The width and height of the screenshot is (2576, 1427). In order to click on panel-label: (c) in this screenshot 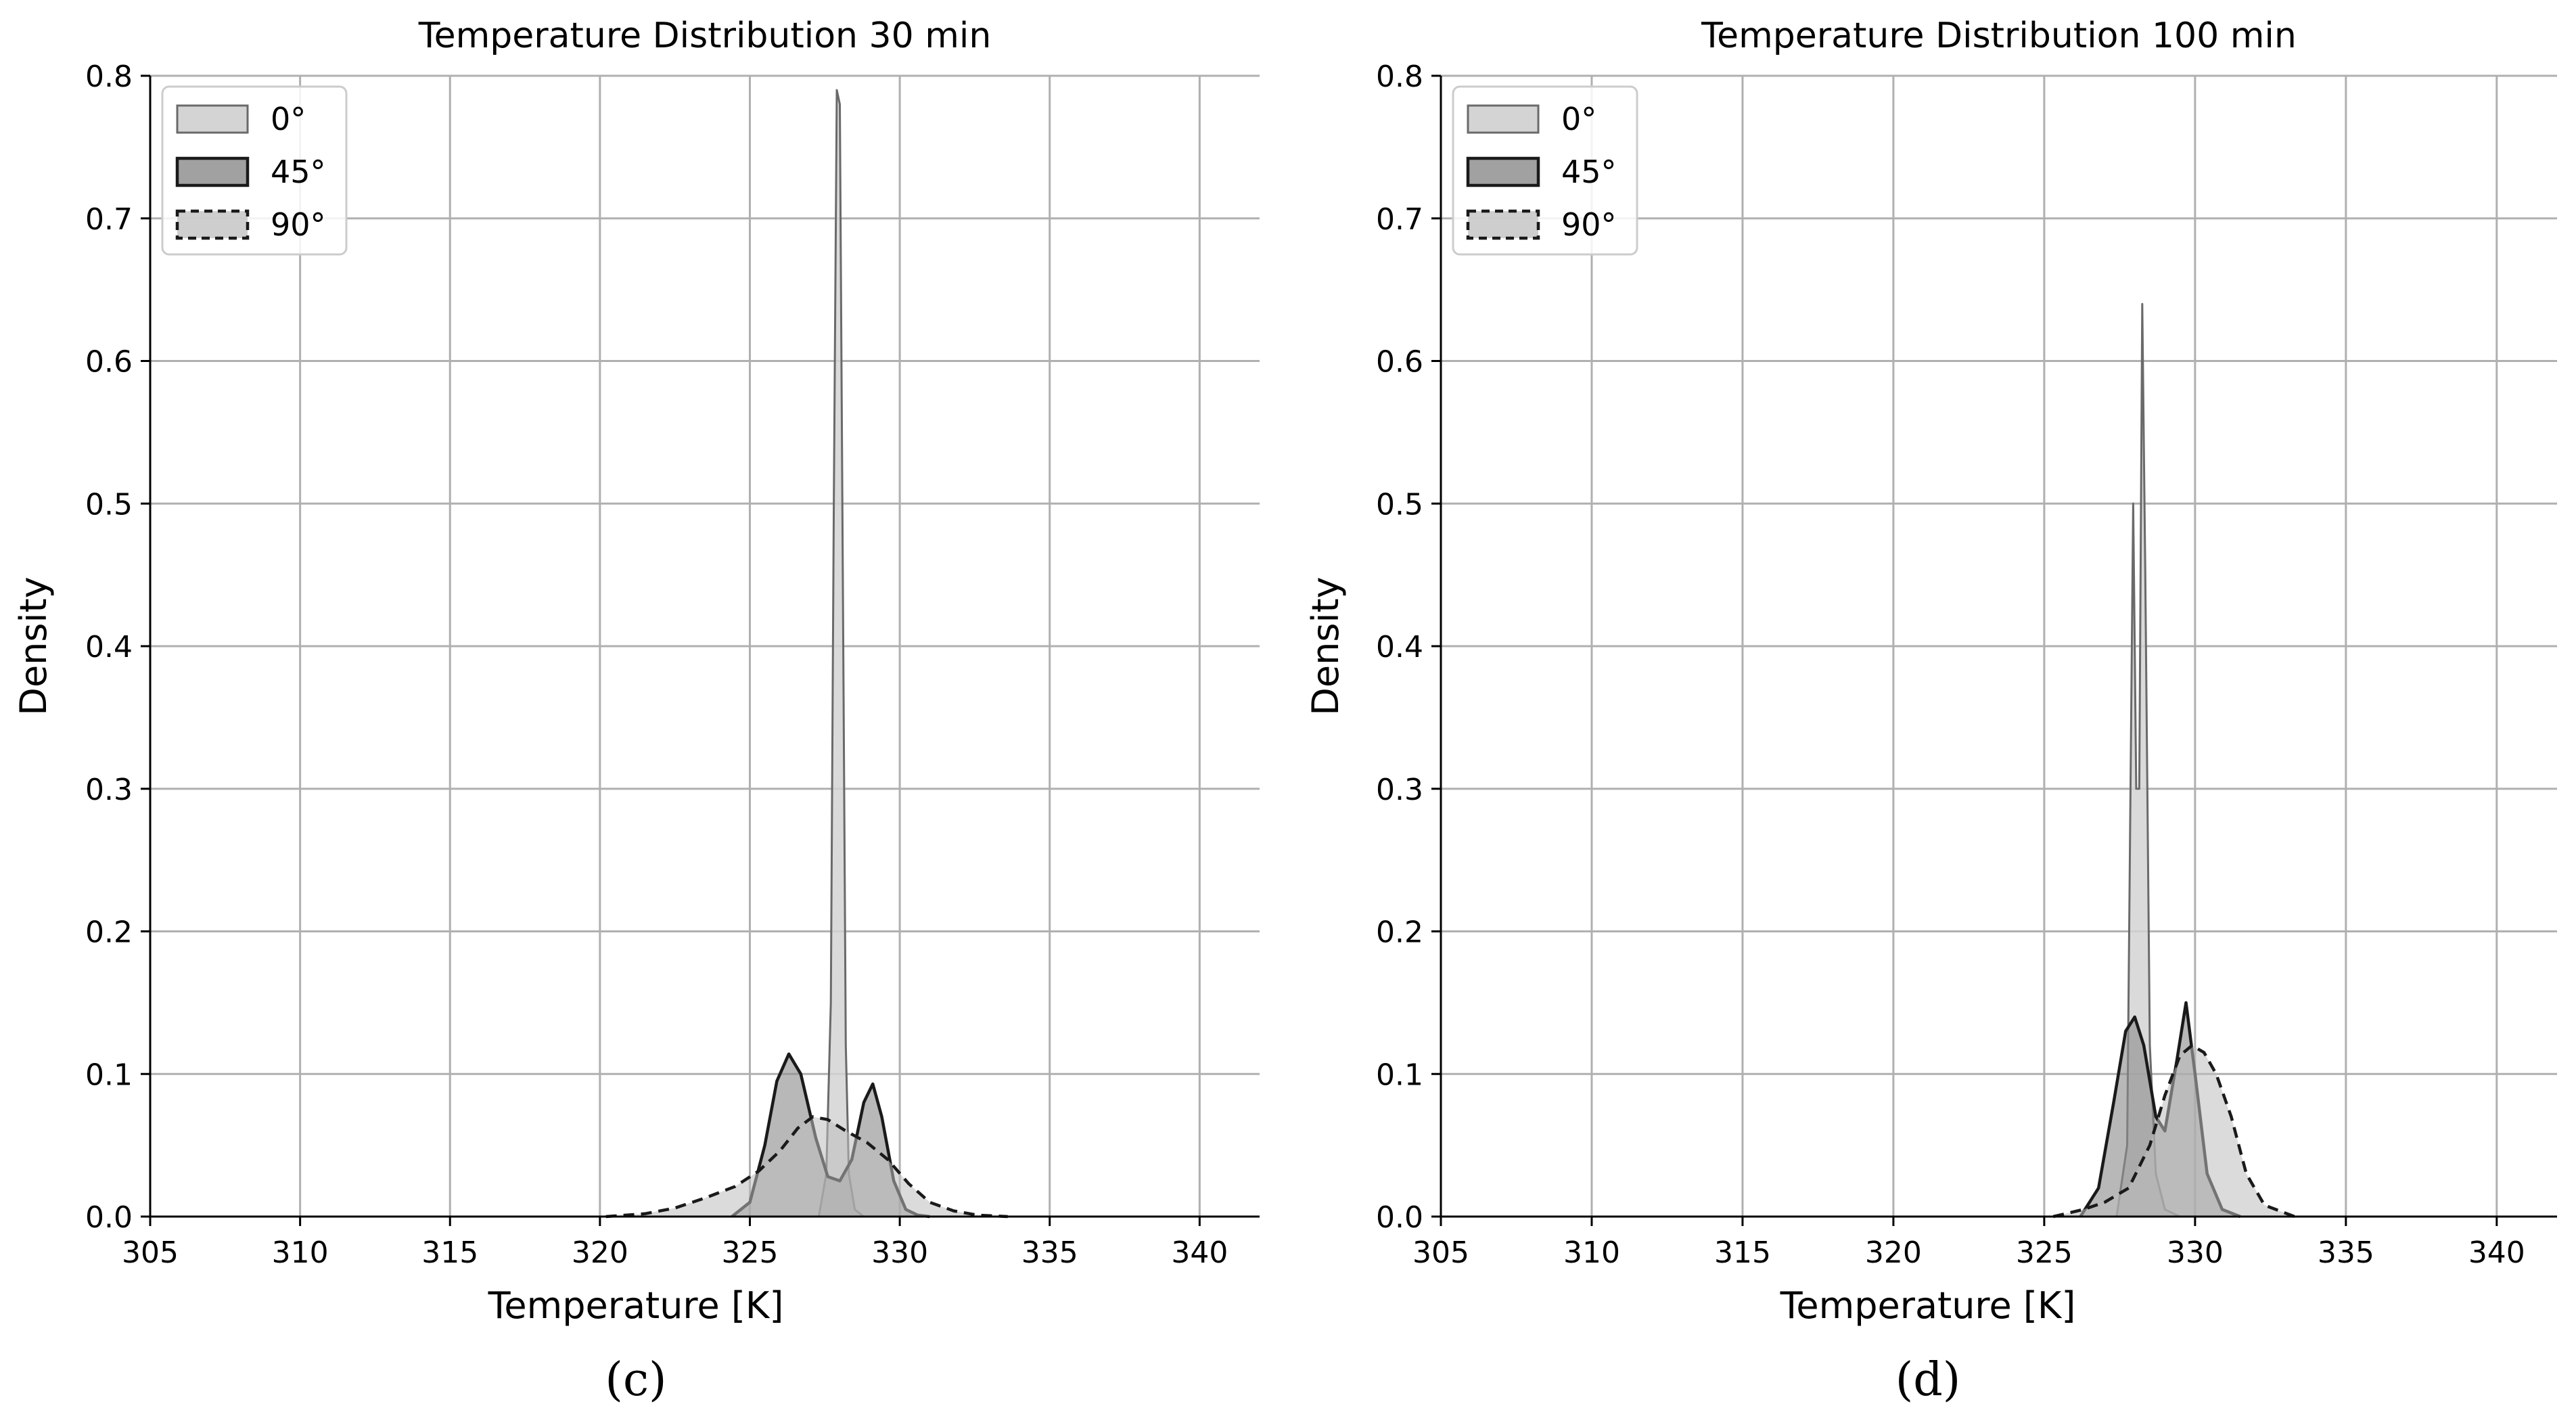, I will do `click(635, 1380)`.